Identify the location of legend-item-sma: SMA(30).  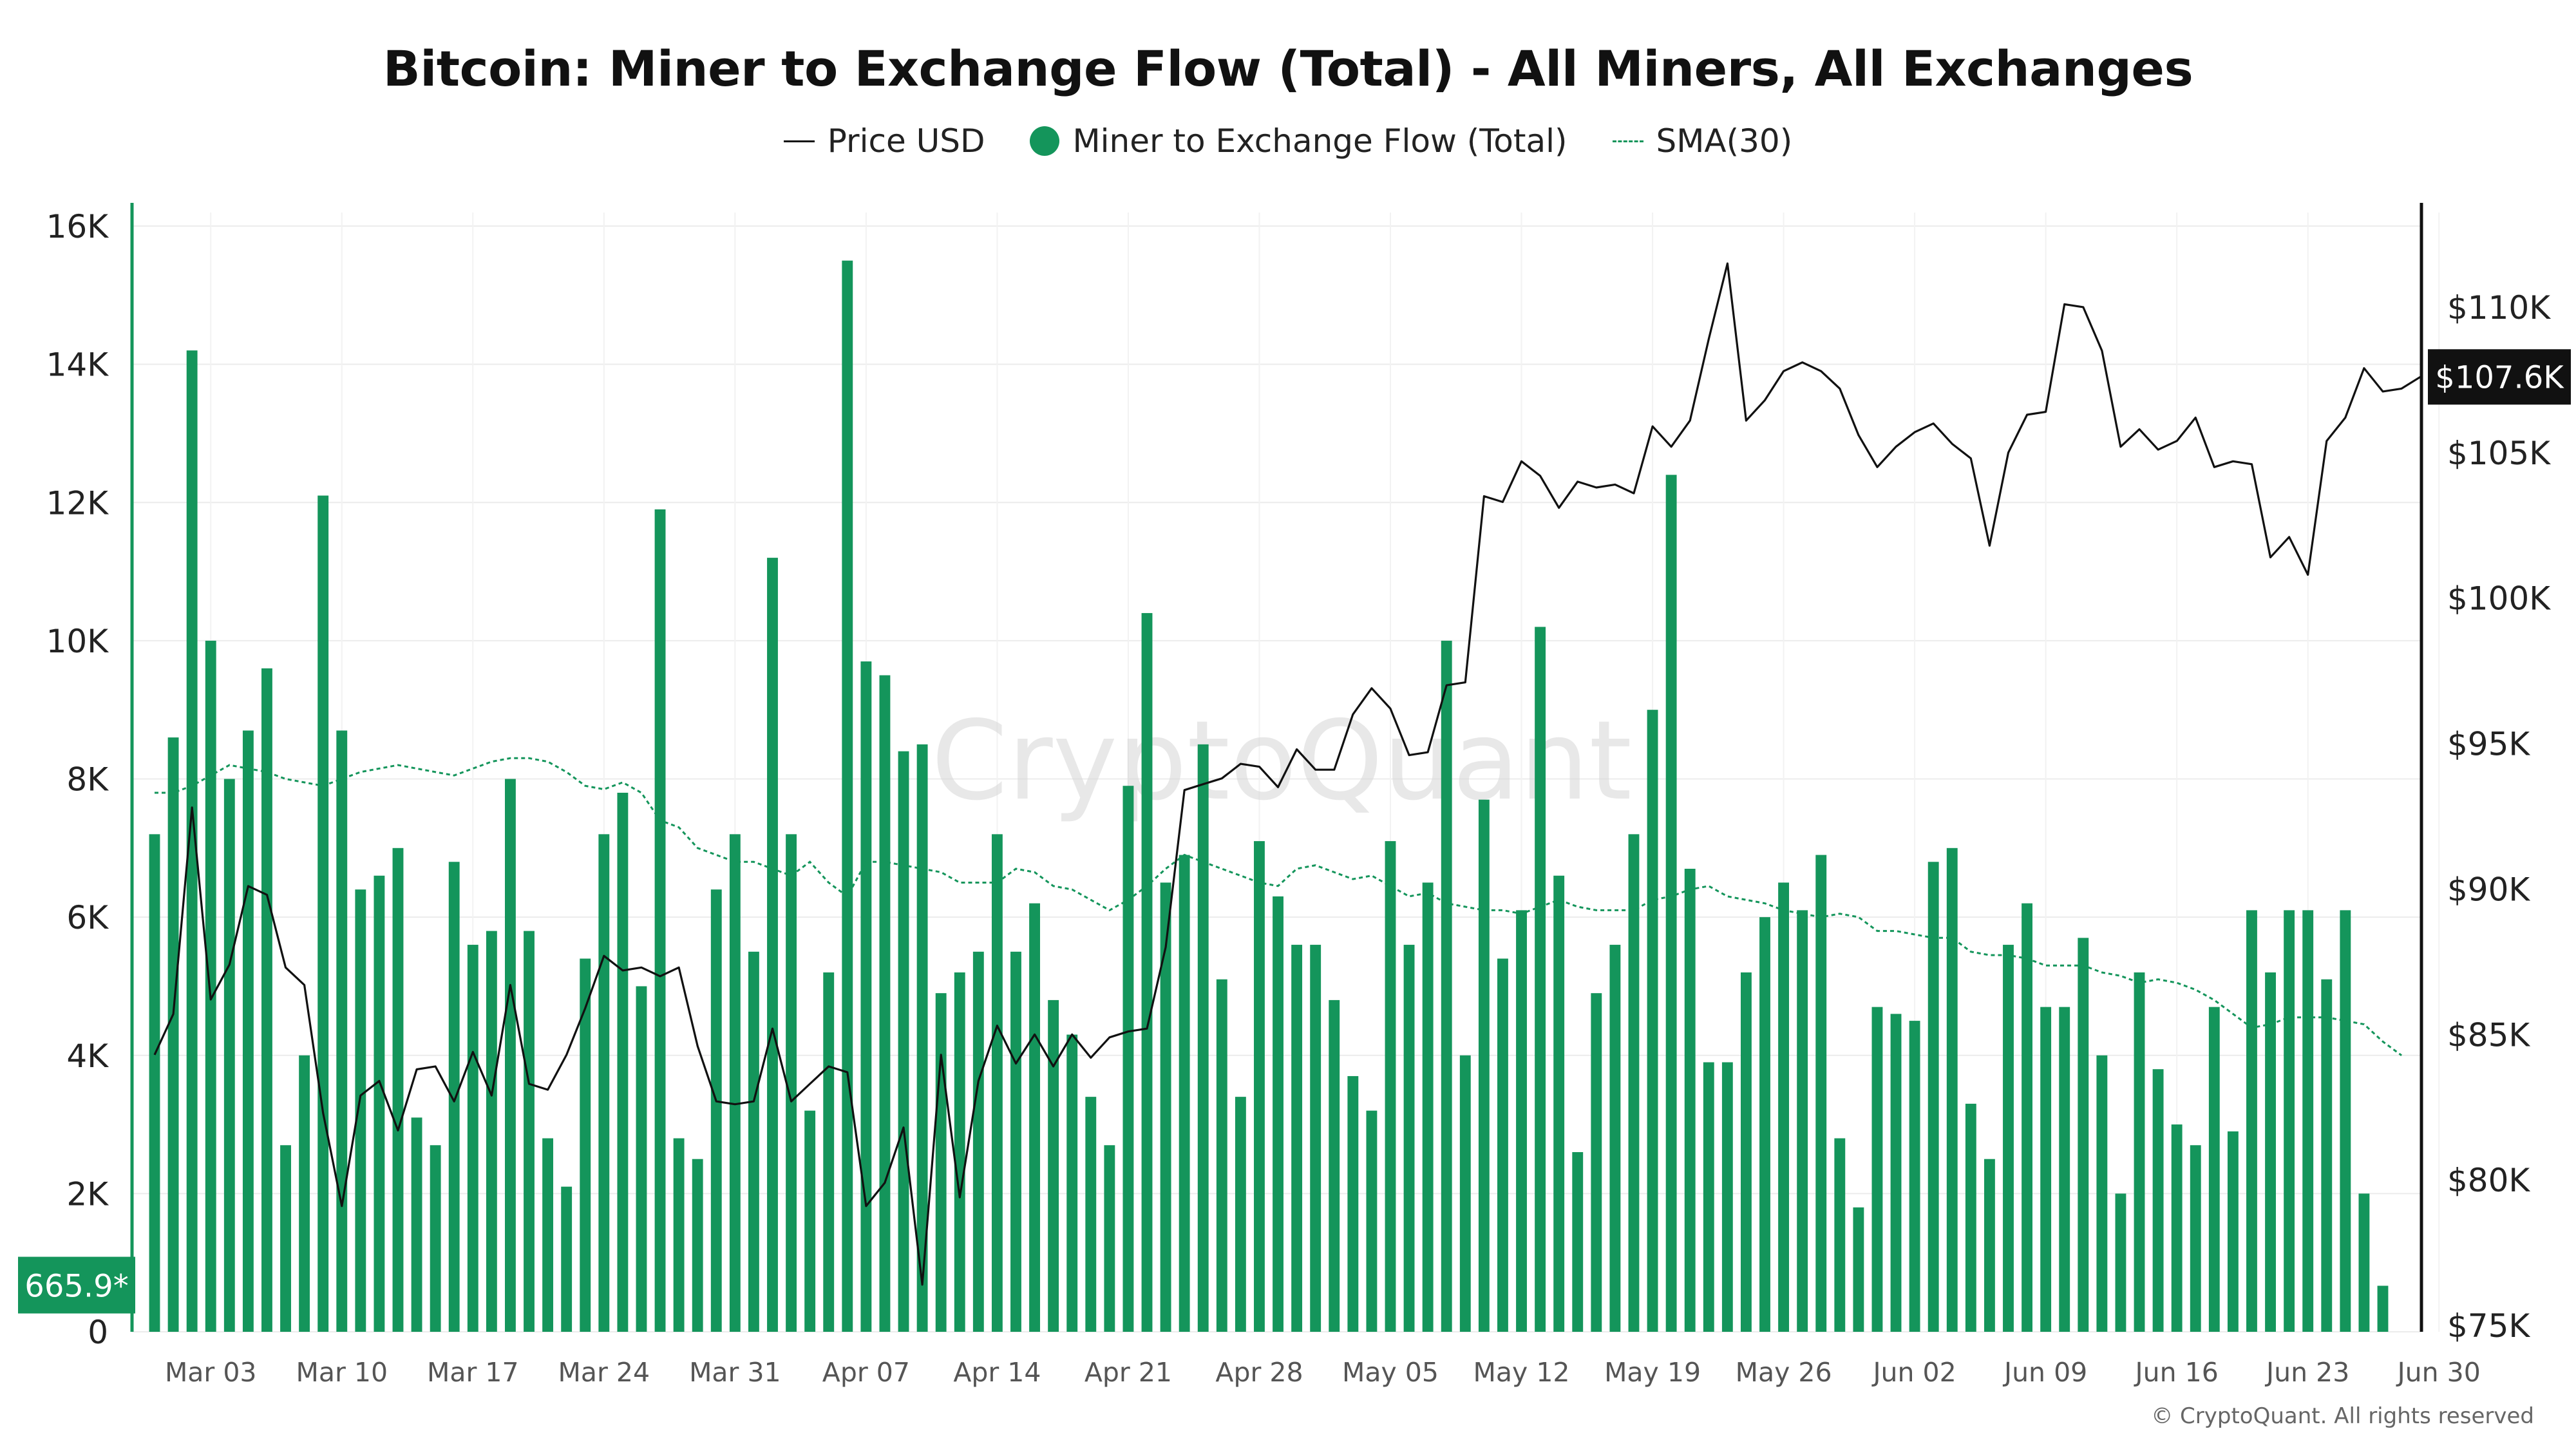
(1702, 141).